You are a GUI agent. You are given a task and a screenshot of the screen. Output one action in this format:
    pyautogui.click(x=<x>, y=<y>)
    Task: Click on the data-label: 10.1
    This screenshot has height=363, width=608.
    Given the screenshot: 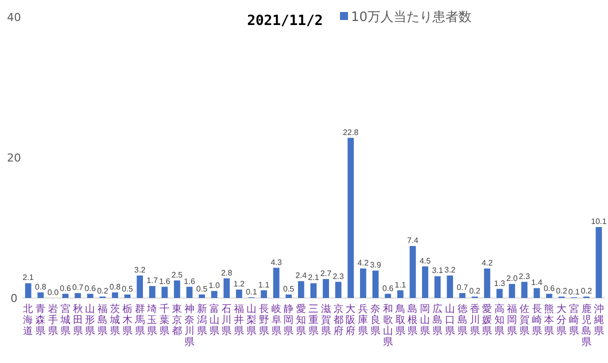 What is the action you would take?
    pyautogui.click(x=599, y=221)
    